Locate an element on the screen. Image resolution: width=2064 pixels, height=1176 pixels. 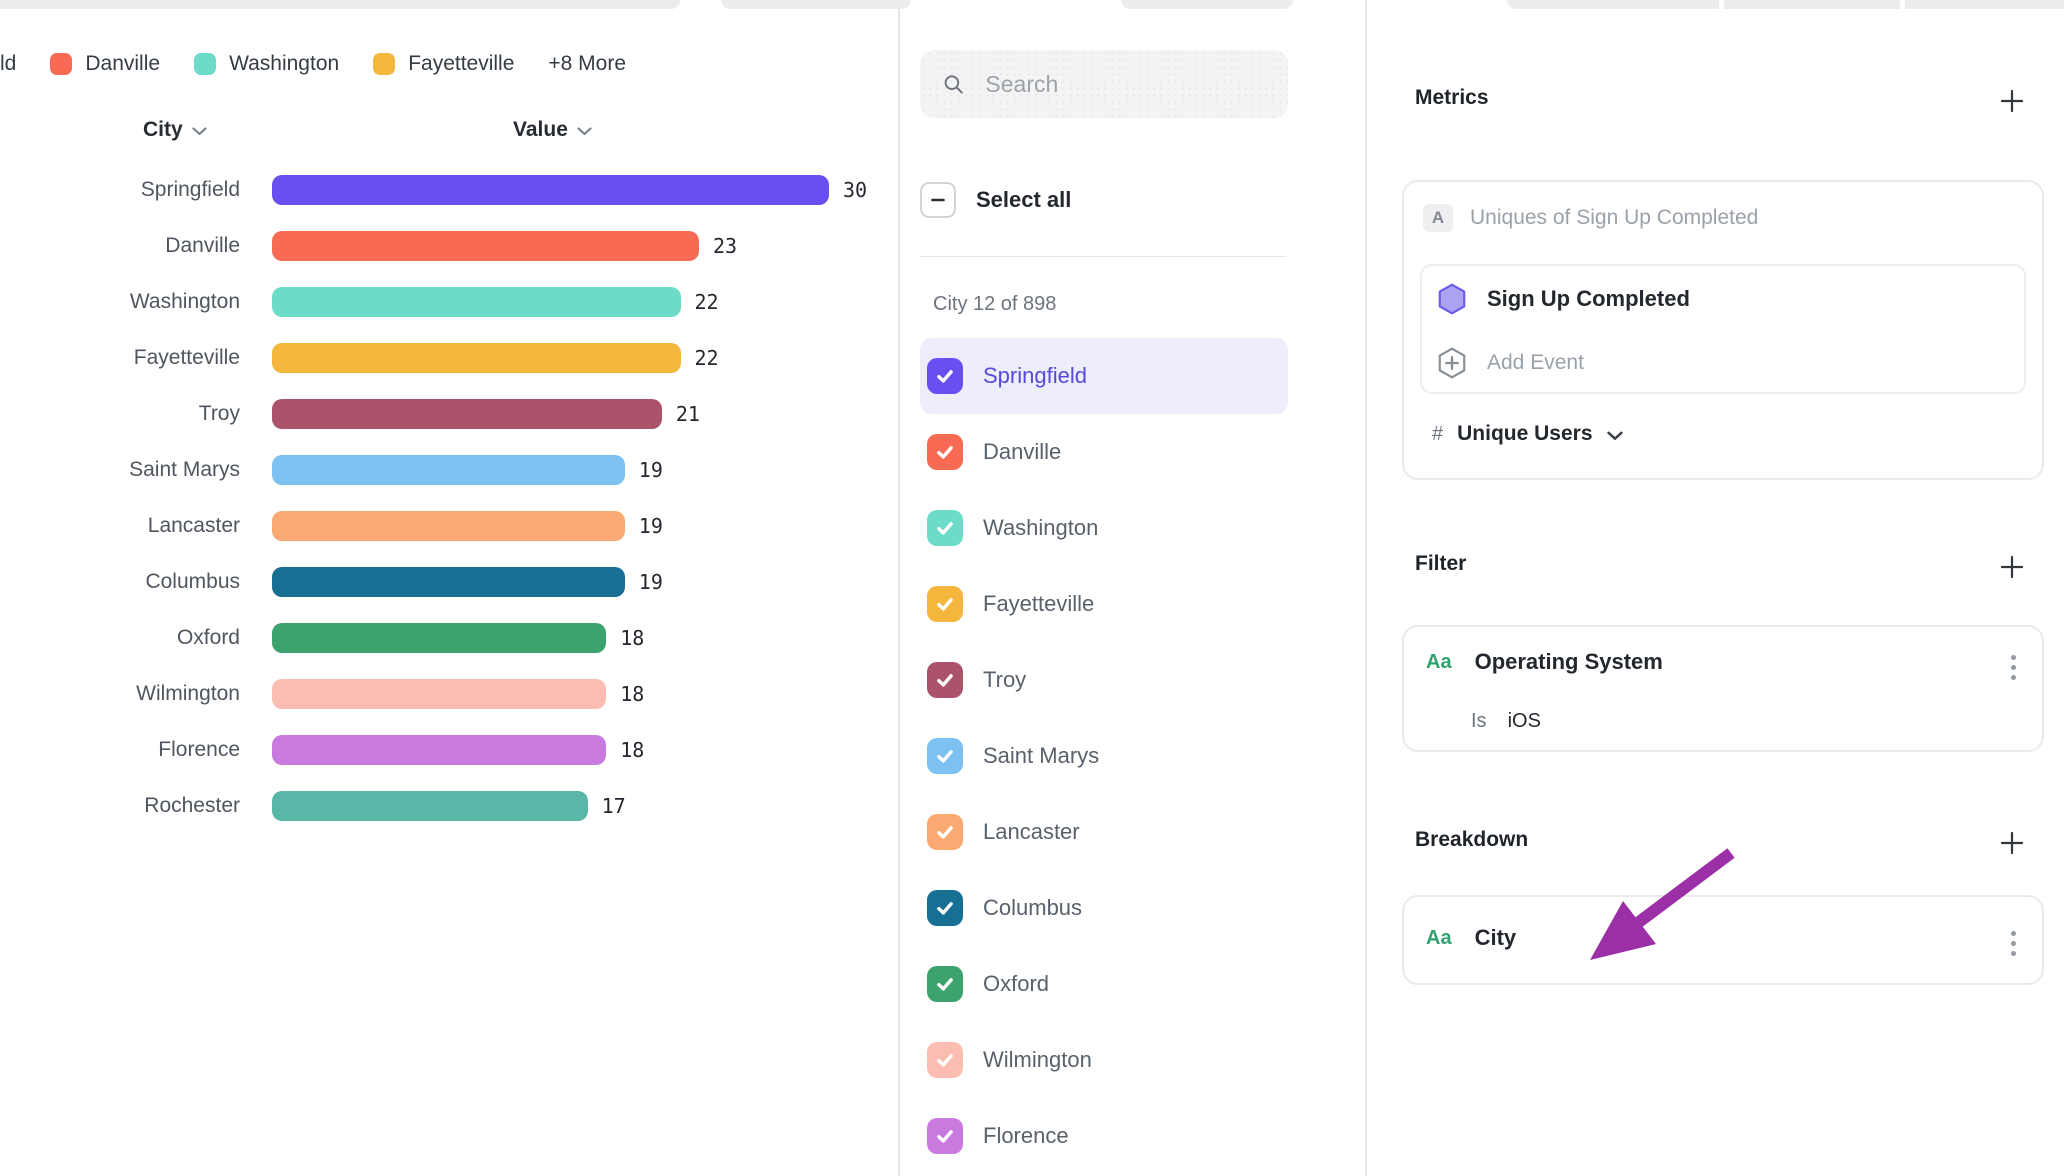
legend-more-label: +8 More is located at coordinates (587, 63).